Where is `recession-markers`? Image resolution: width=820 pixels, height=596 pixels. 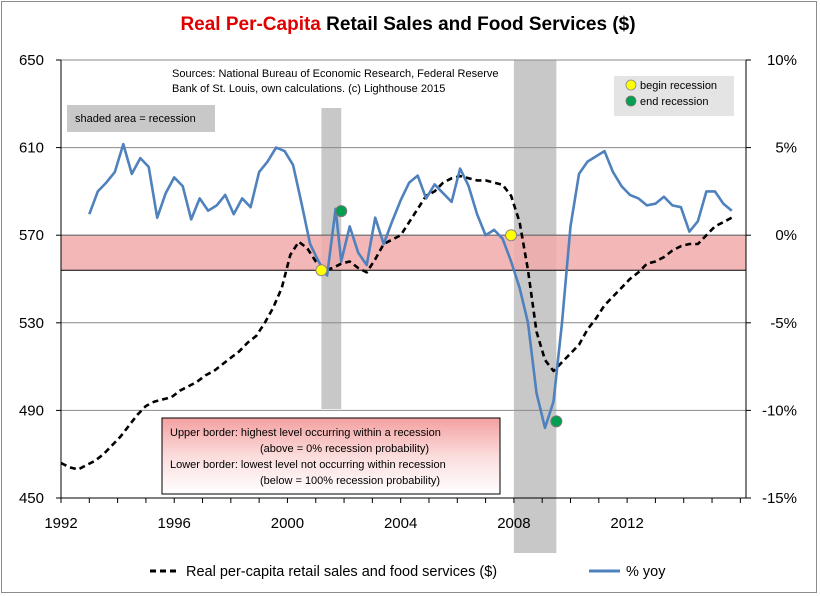 recession-markers is located at coordinates (439, 316).